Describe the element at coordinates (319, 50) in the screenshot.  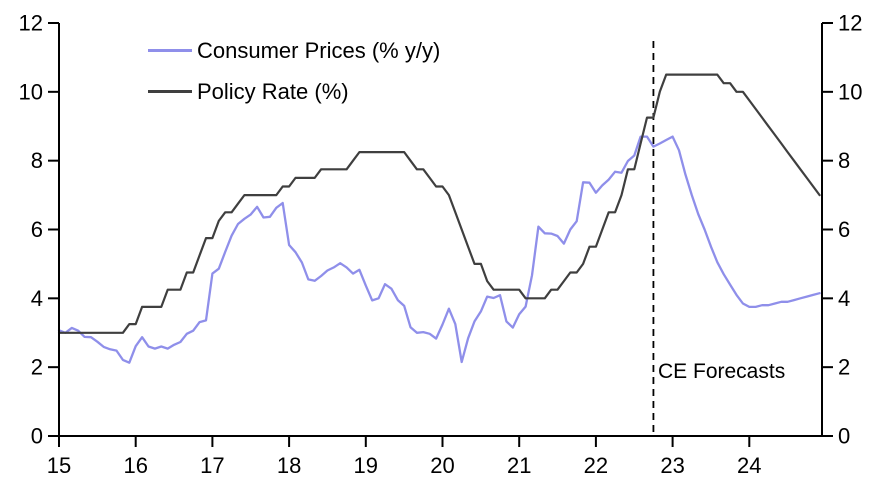
I see `legend-label-consumer-prices: Consumer Prices (% y/y)` at that location.